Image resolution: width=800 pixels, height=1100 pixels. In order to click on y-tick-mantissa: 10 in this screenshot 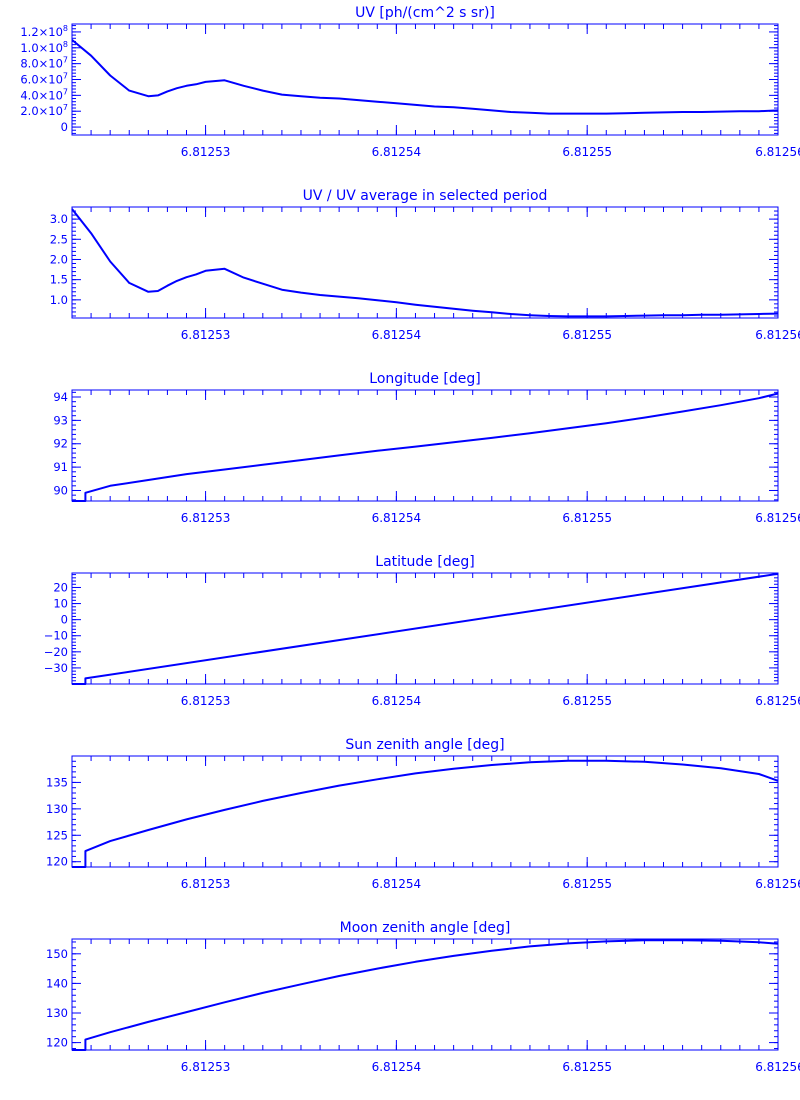, I will do `click(60, 604)`.